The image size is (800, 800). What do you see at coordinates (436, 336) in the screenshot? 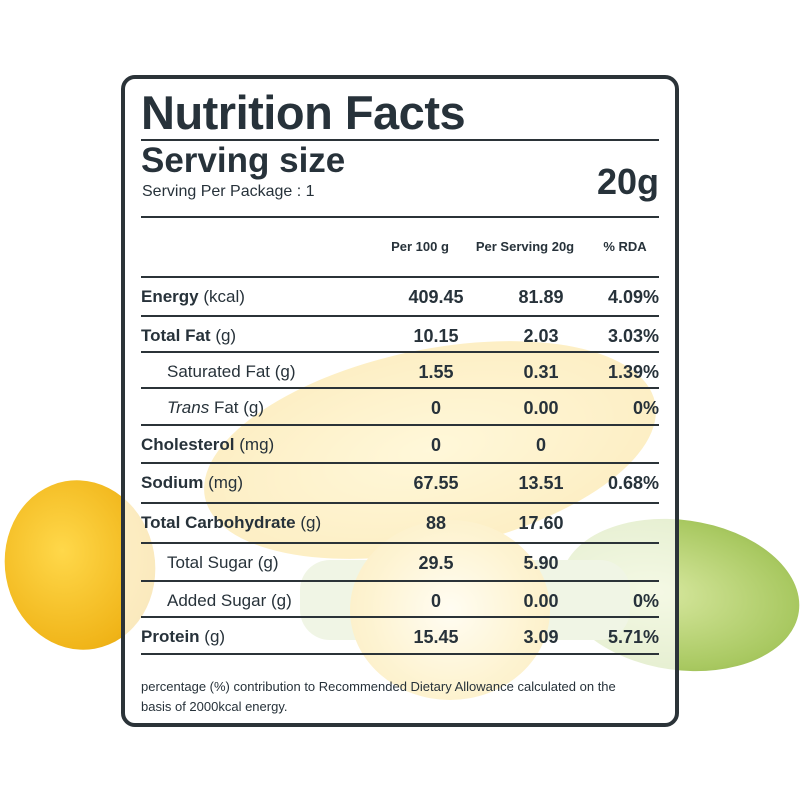
I see `per-100g-value: 10.15` at bounding box center [436, 336].